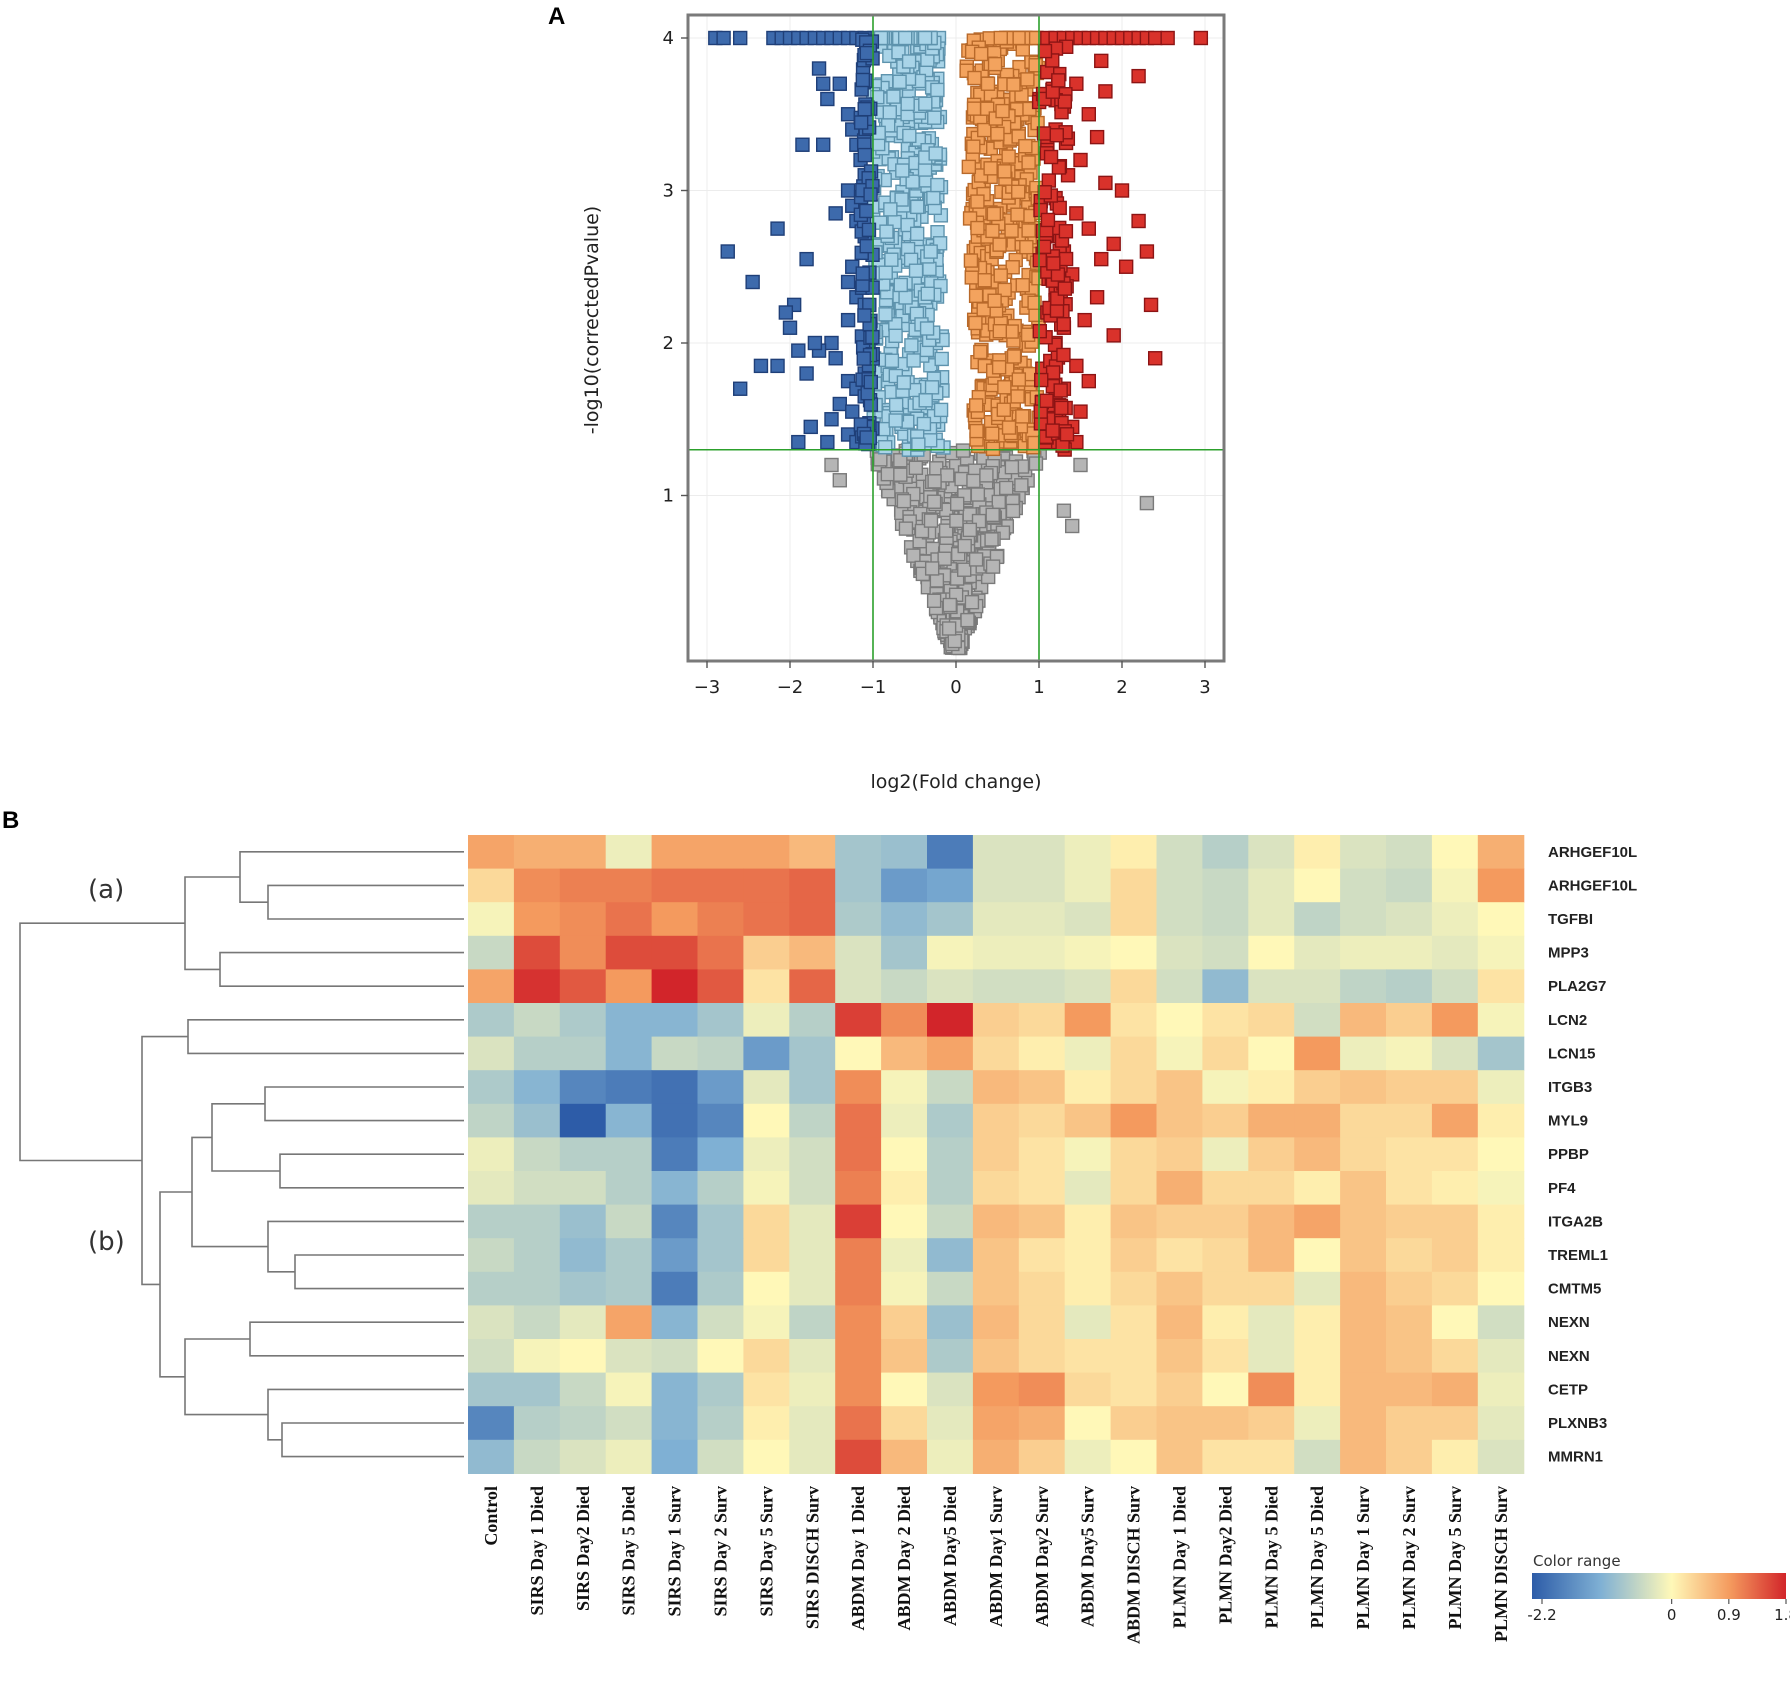 The width and height of the screenshot is (1790, 1692). Describe the element at coordinates (1672, 1615) in the screenshot. I see `color-range-tick-label: 0` at that location.